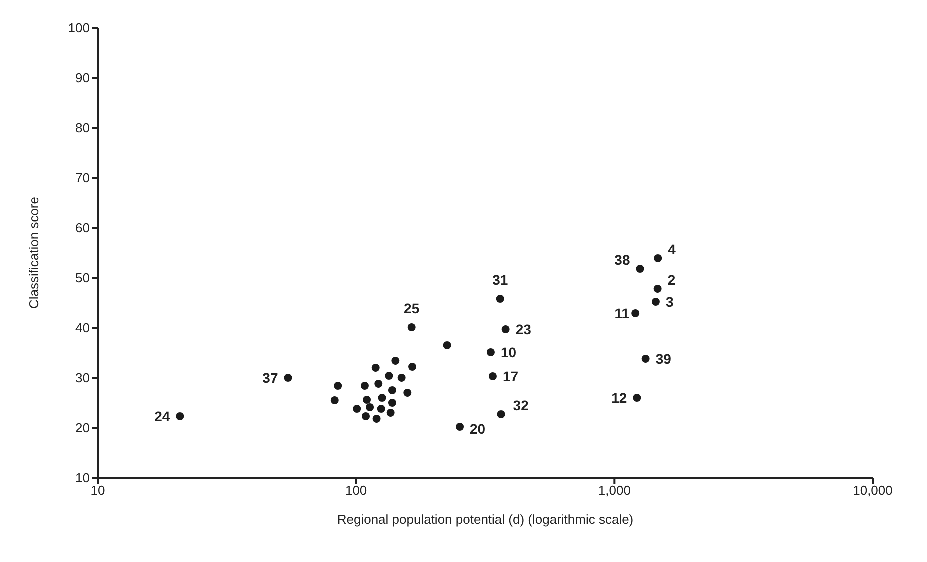 The width and height of the screenshot is (927, 562). I want to click on annotation: 4, so click(672, 250).